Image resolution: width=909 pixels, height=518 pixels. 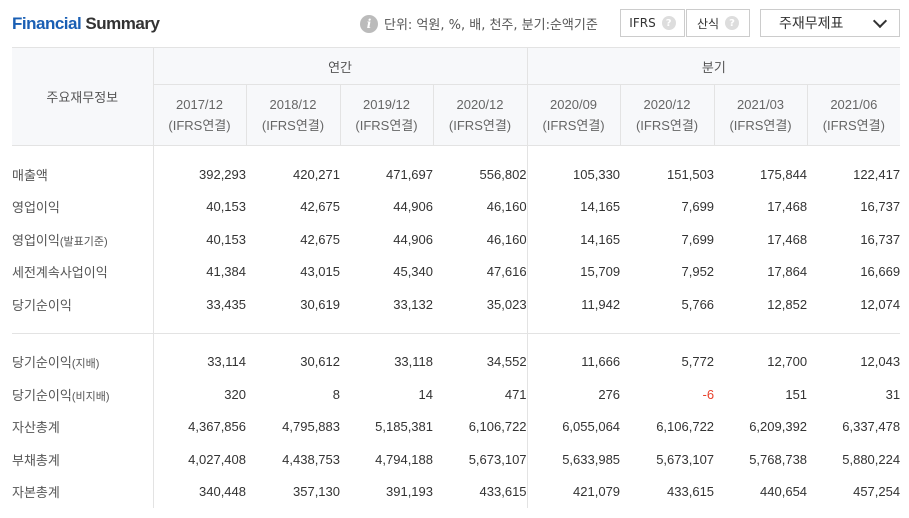 What do you see at coordinates (83, 304) in the screenshot?
I see `row-label: 당기순이익` at bounding box center [83, 304].